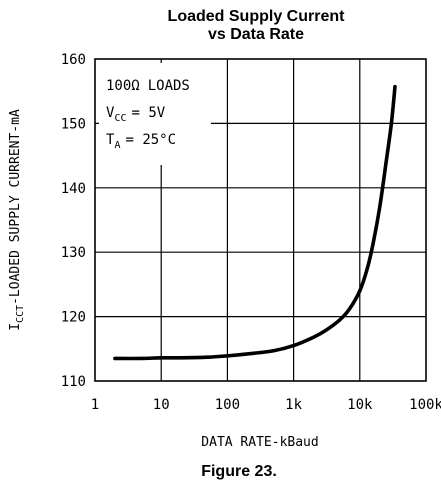  What do you see at coordinates (120, 118) in the screenshot?
I see `legend-vcc-subscript: CC` at bounding box center [120, 118].